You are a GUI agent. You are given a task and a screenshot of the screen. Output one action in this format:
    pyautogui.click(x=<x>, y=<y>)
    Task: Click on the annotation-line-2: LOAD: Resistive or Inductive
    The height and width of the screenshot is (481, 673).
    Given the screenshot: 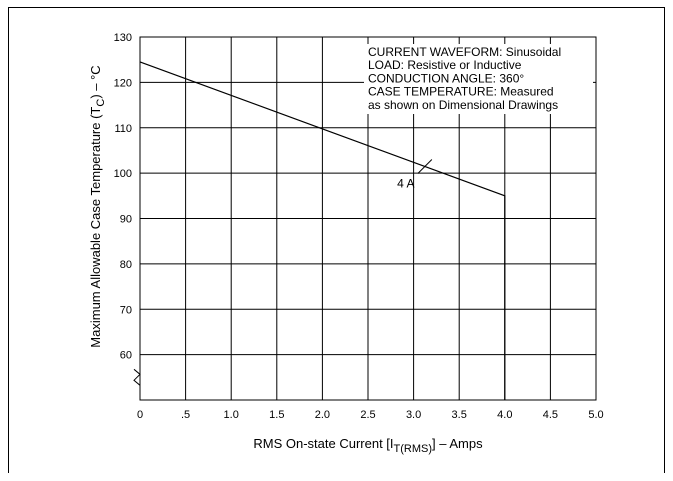 What is the action you would take?
    pyautogui.click(x=445, y=65)
    